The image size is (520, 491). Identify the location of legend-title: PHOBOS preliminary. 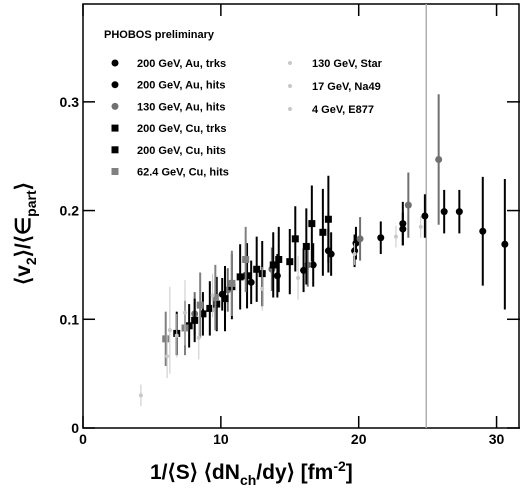
(159, 35).